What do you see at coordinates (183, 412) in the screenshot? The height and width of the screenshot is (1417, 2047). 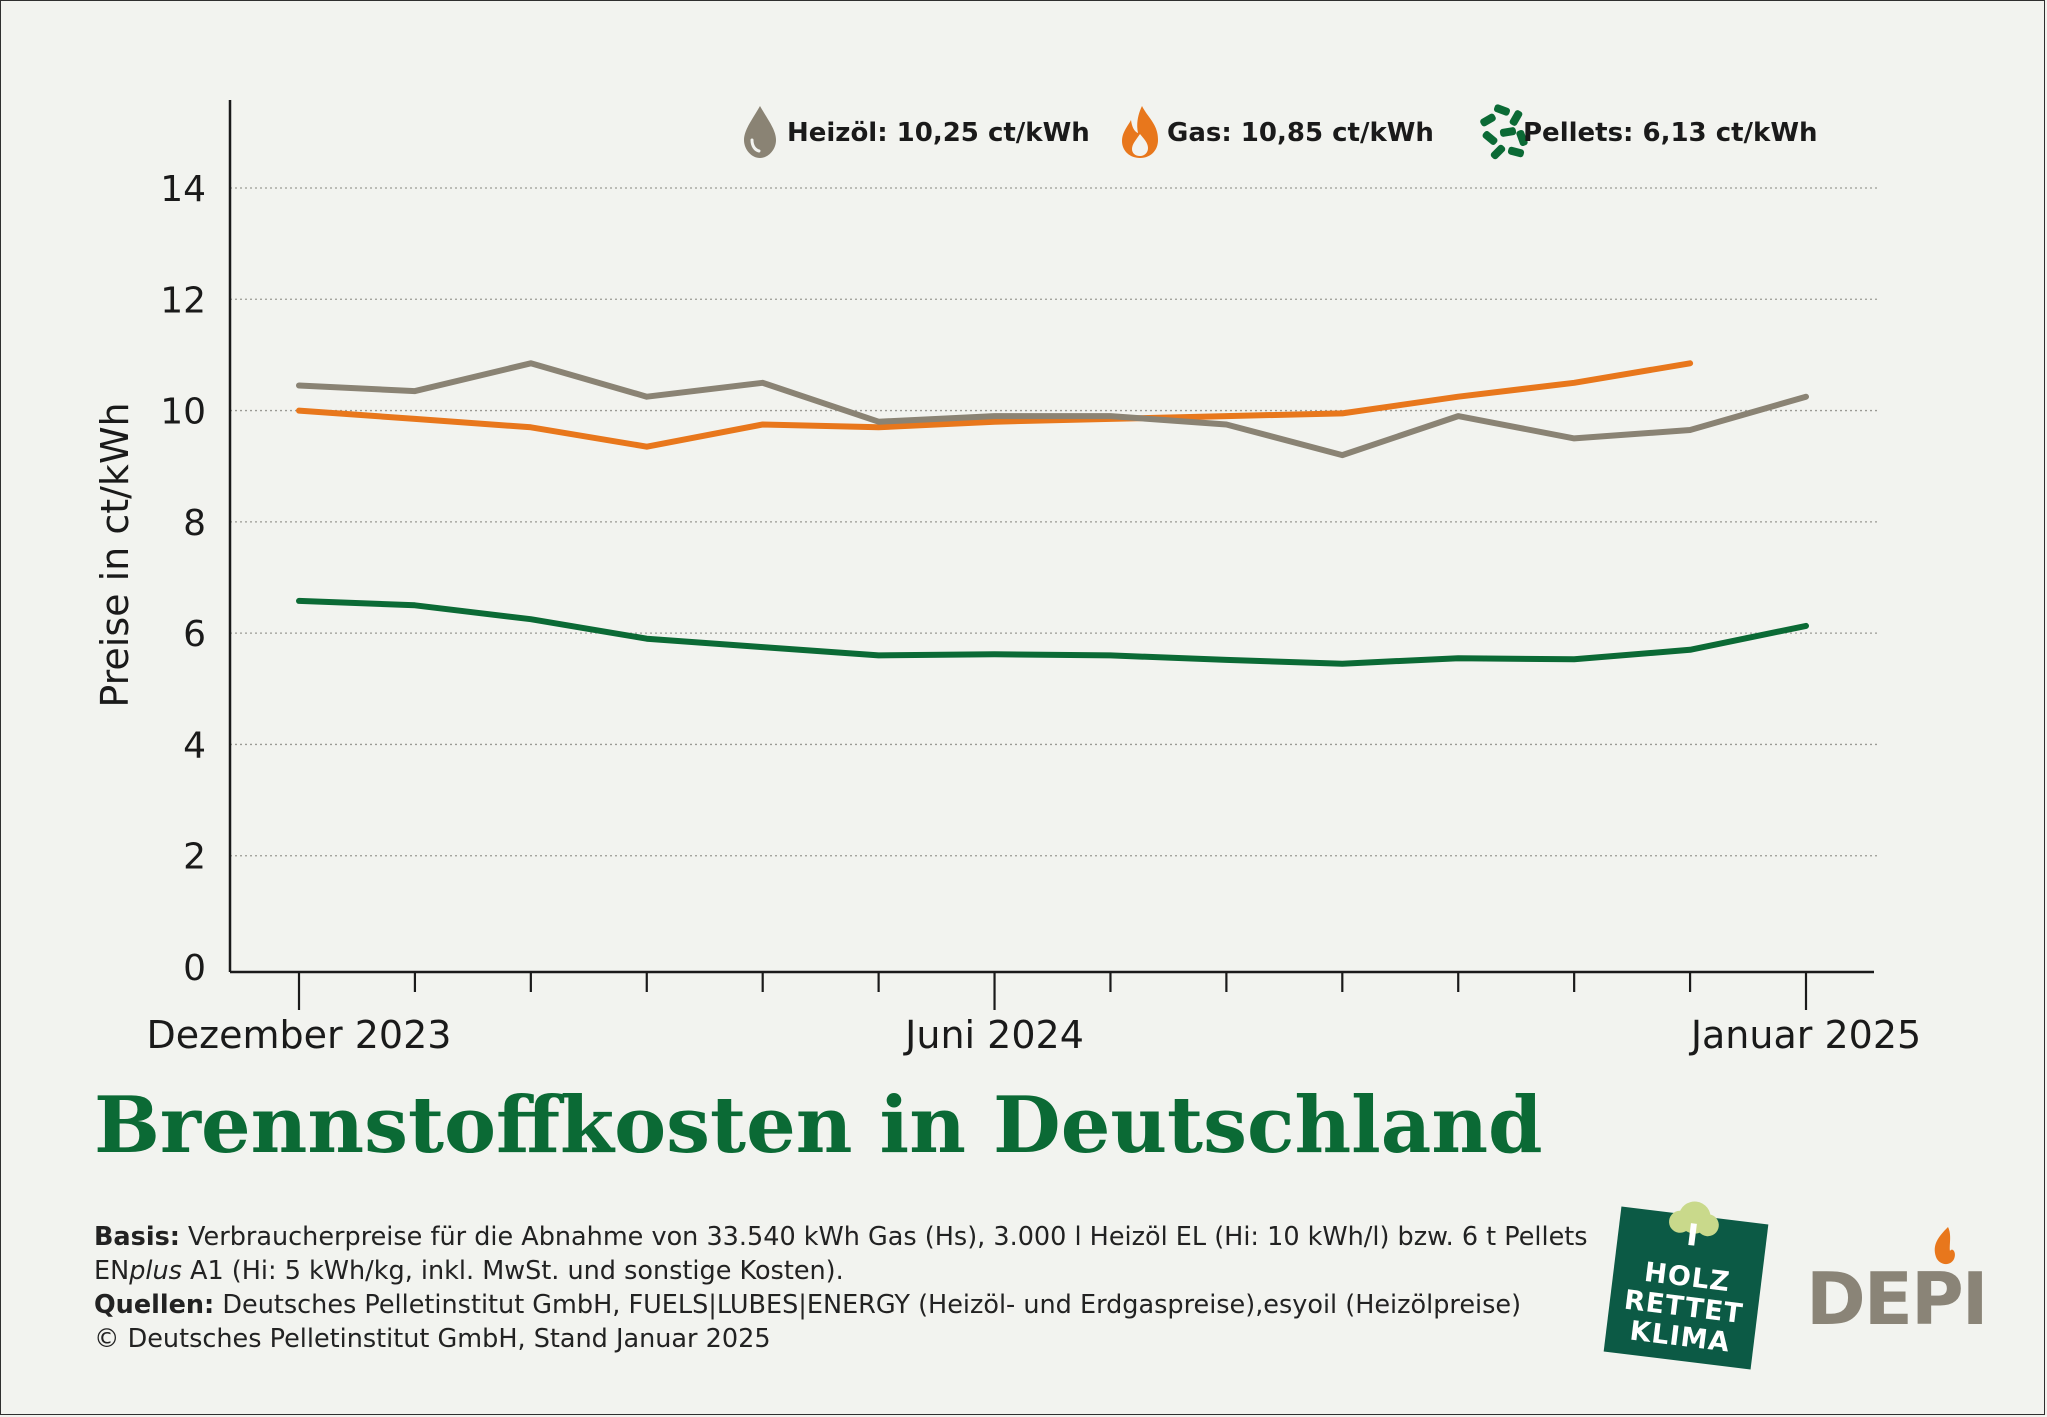 I see `y-tick-label: 10` at bounding box center [183, 412].